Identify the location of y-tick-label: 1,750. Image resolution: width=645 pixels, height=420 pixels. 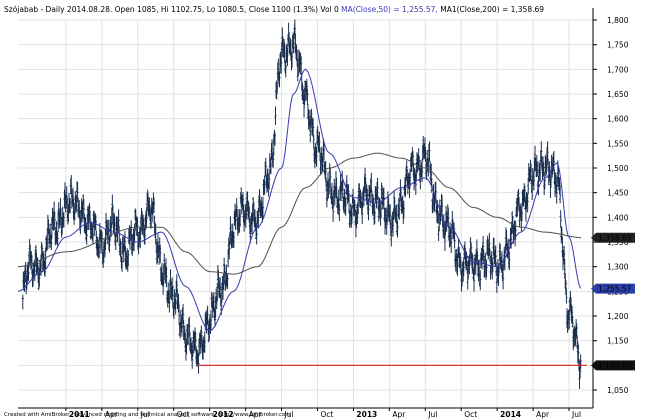
(618, 45).